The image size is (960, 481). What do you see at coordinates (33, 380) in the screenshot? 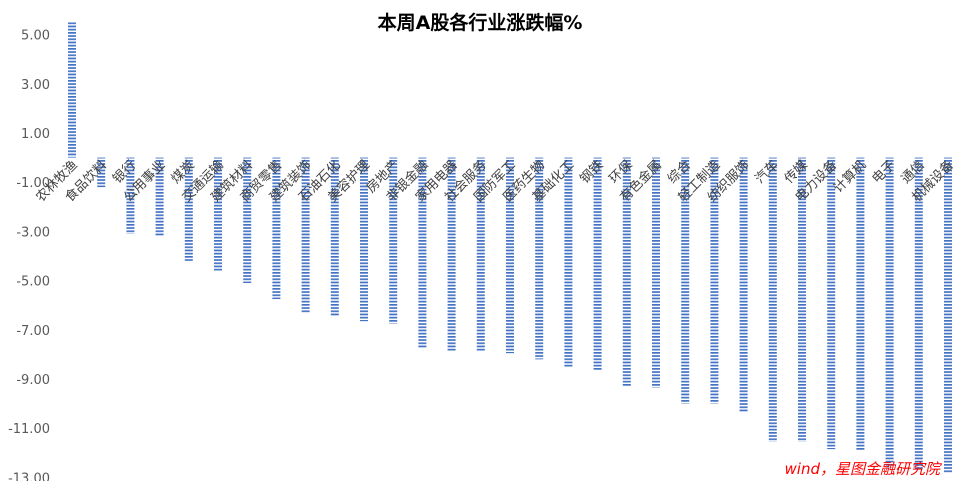
I see `y-tick-label: -9.00` at bounding box center [33, 380].